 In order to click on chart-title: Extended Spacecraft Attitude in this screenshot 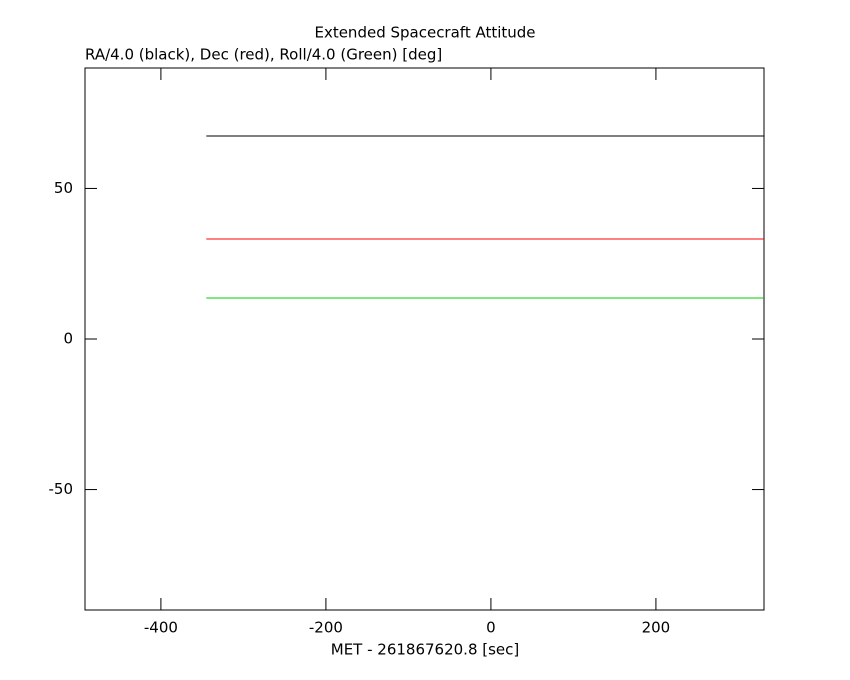, I will do `click(424, 33)`.